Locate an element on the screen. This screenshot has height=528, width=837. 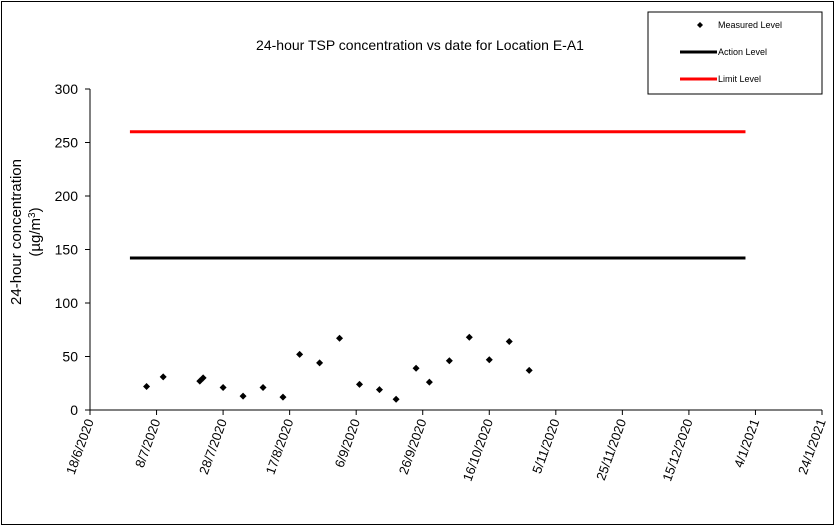
x-tick-label: 16/10/2020 is located at coordinates (478, 450).